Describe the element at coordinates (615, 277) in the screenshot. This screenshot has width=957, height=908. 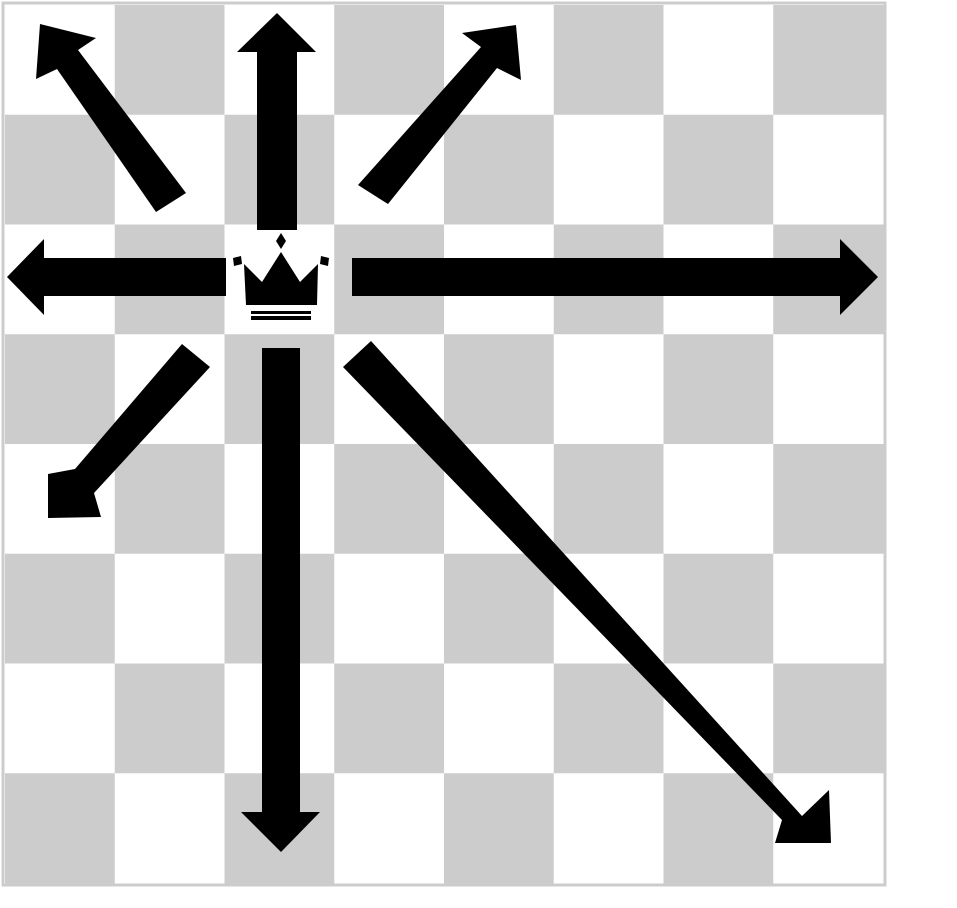
I see `move-arrow-right` at that location.